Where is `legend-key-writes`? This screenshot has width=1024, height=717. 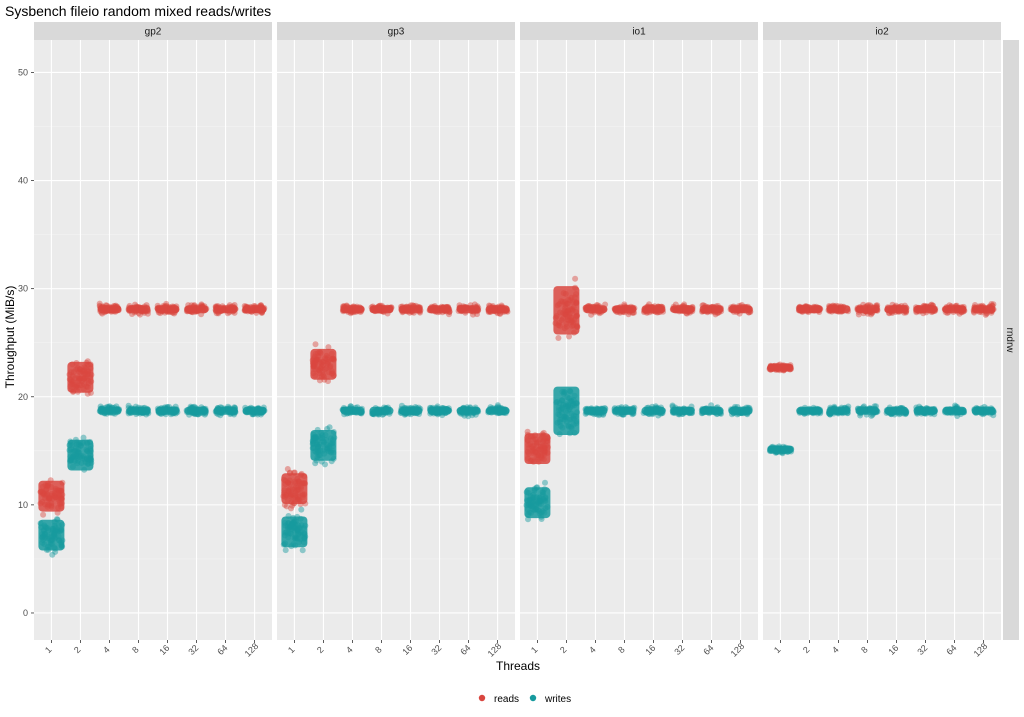
legend-key-writes is located at coordinates (533, 698).